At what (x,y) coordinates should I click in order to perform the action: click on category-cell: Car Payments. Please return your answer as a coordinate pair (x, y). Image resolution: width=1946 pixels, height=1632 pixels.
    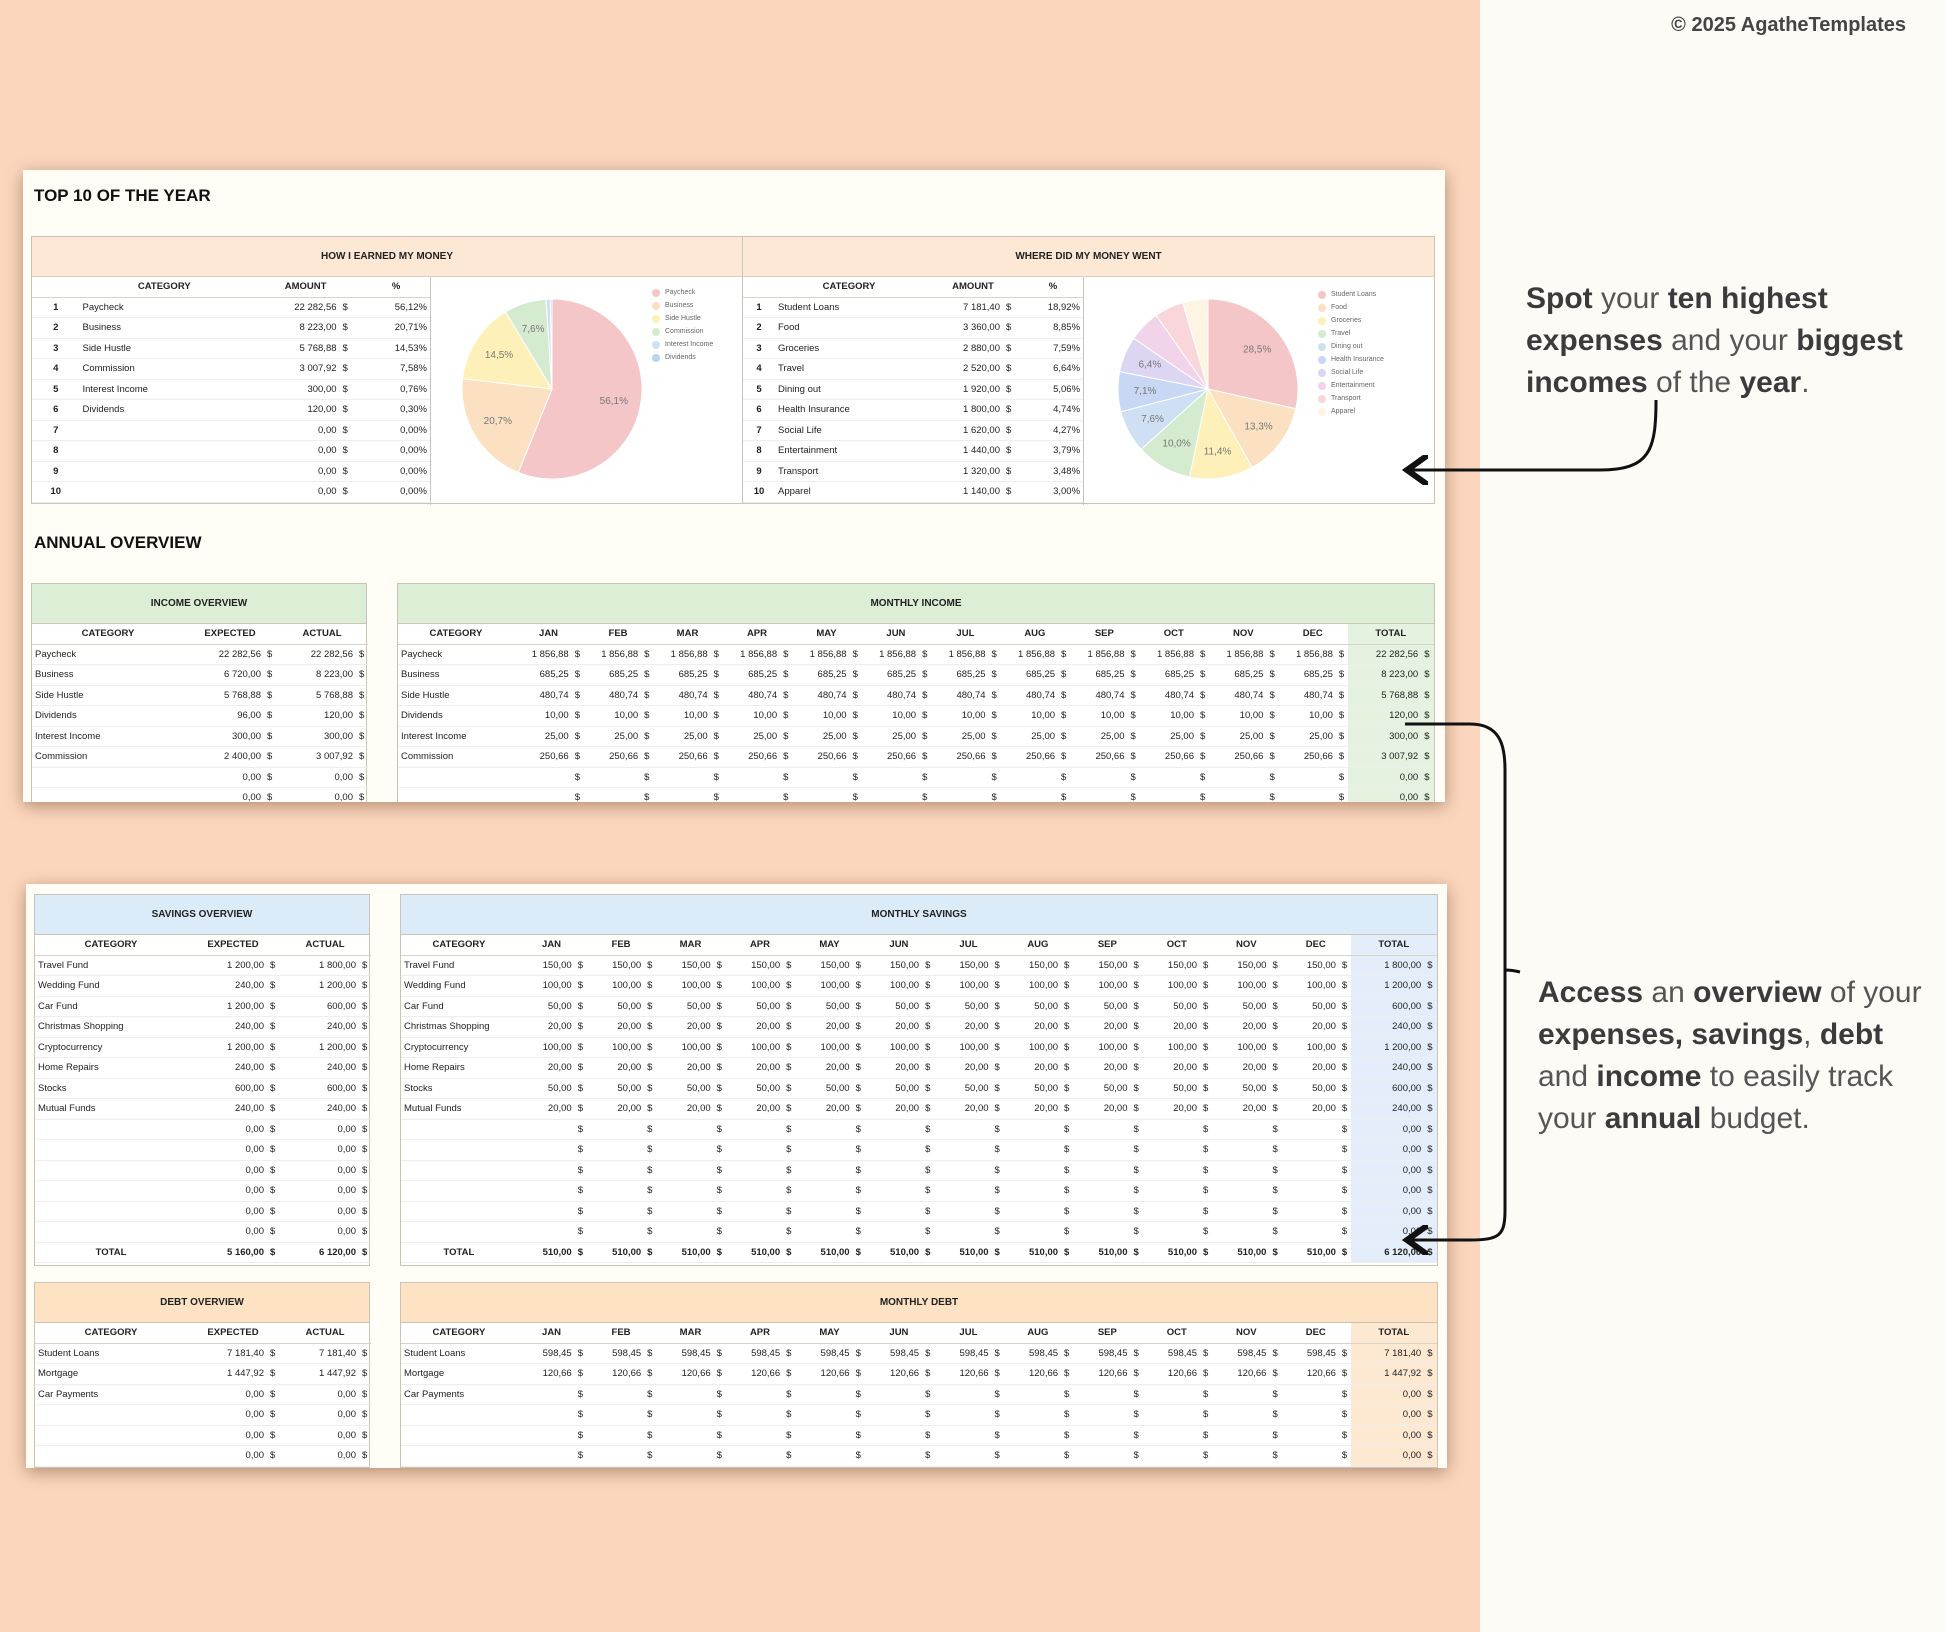
    Looking at the image, I should click on (459, 1394).